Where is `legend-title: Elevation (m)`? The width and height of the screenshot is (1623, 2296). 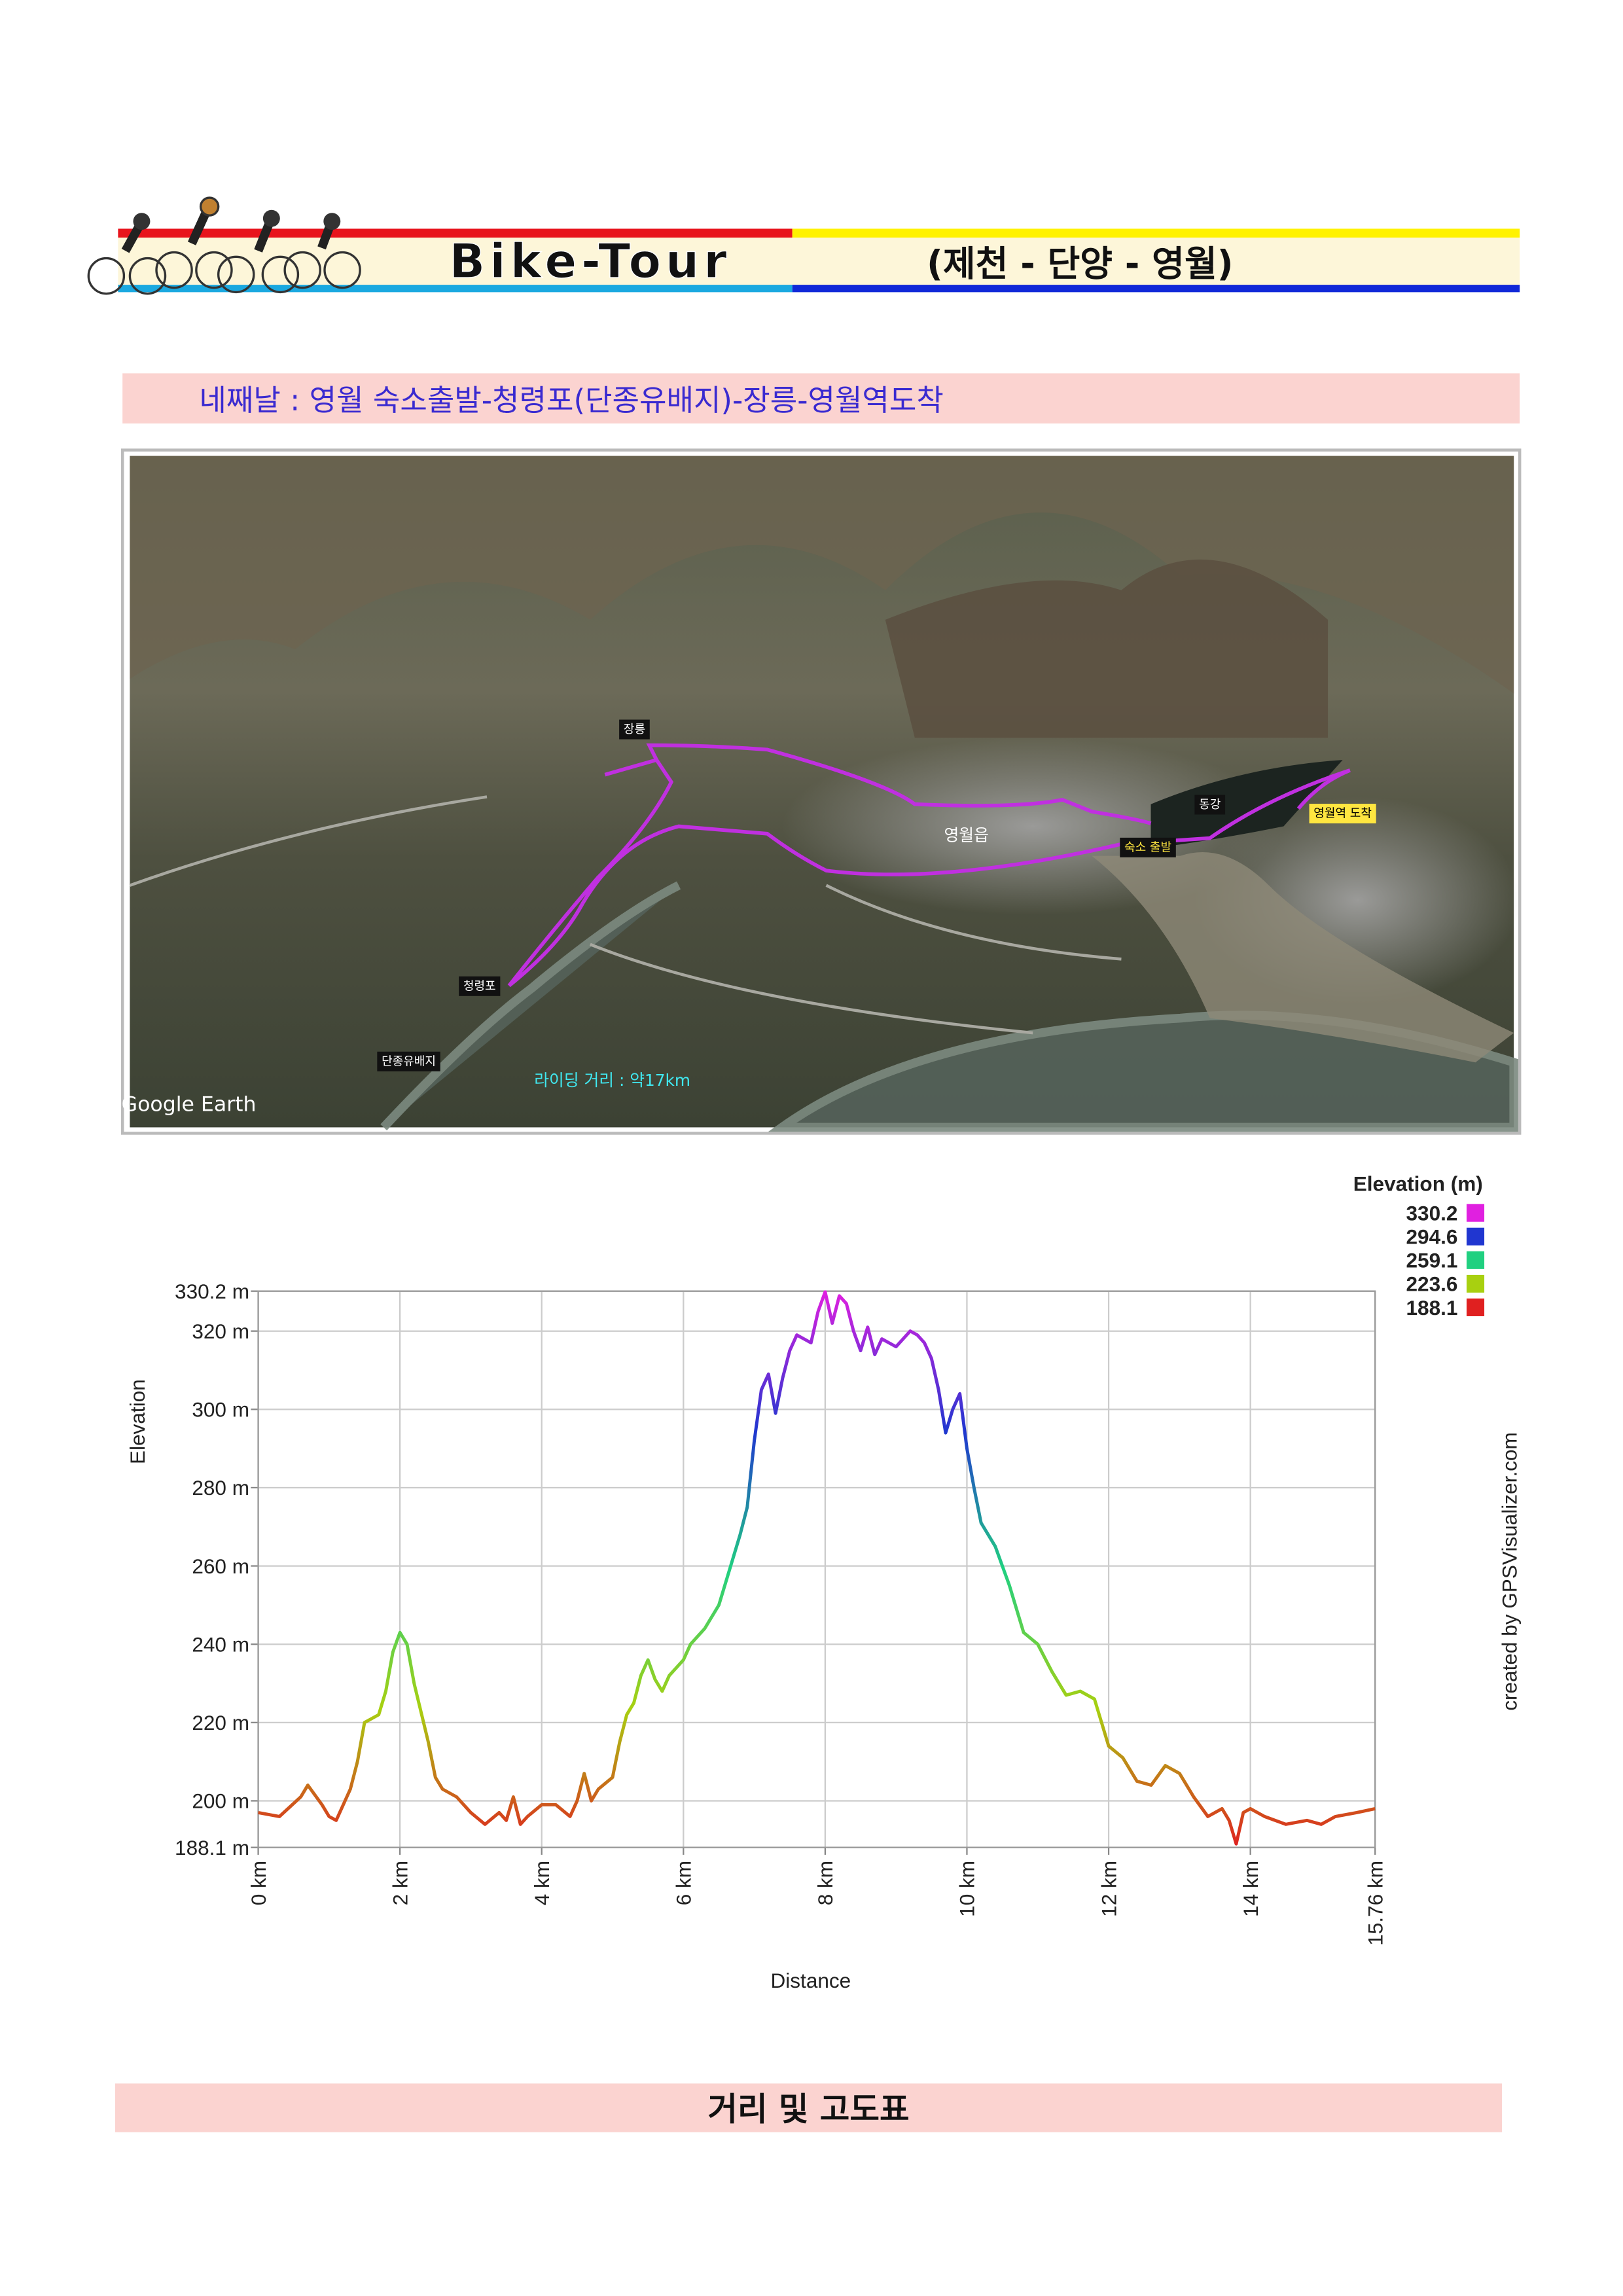 legend-title: Elevation (m) is located at coordinates (1418, 1183).